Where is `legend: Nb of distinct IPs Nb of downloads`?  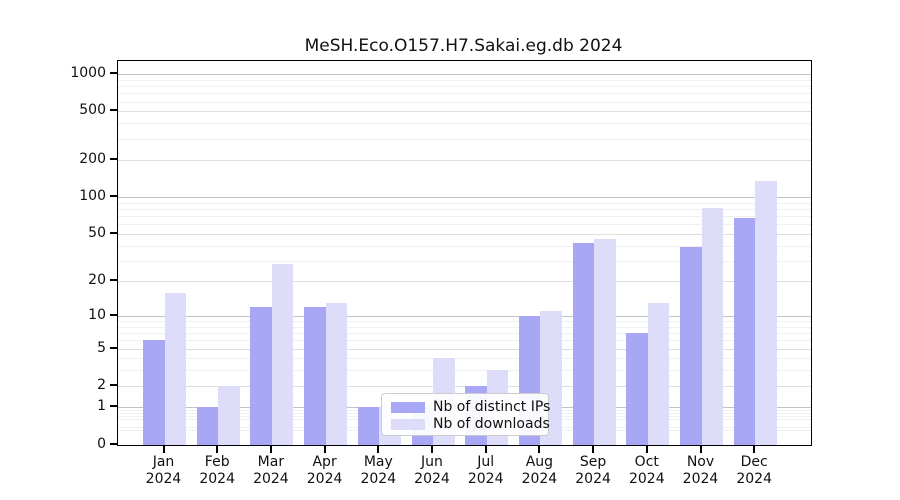 legend: Nb of distinct IPs Nb of downloads is located at coordinates (466, 414).